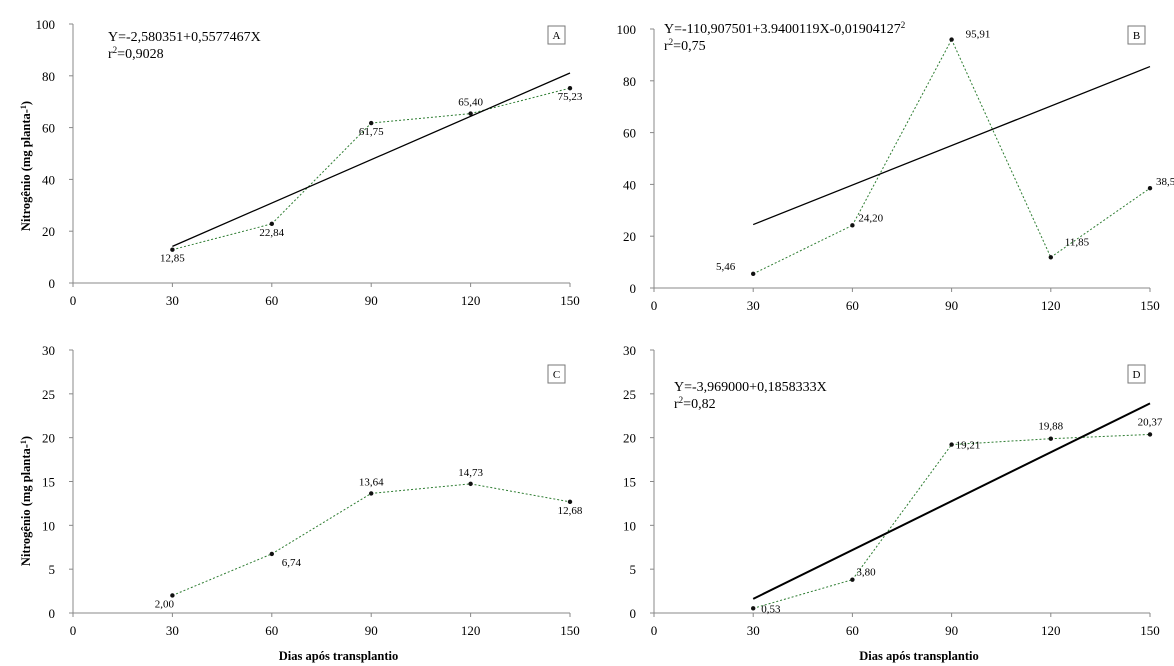 The height and width of the screenshot is (666, 1174). Describe the element at coordinates (570, 97) in the screenshot. I see `data-label: 75,23` at that location.